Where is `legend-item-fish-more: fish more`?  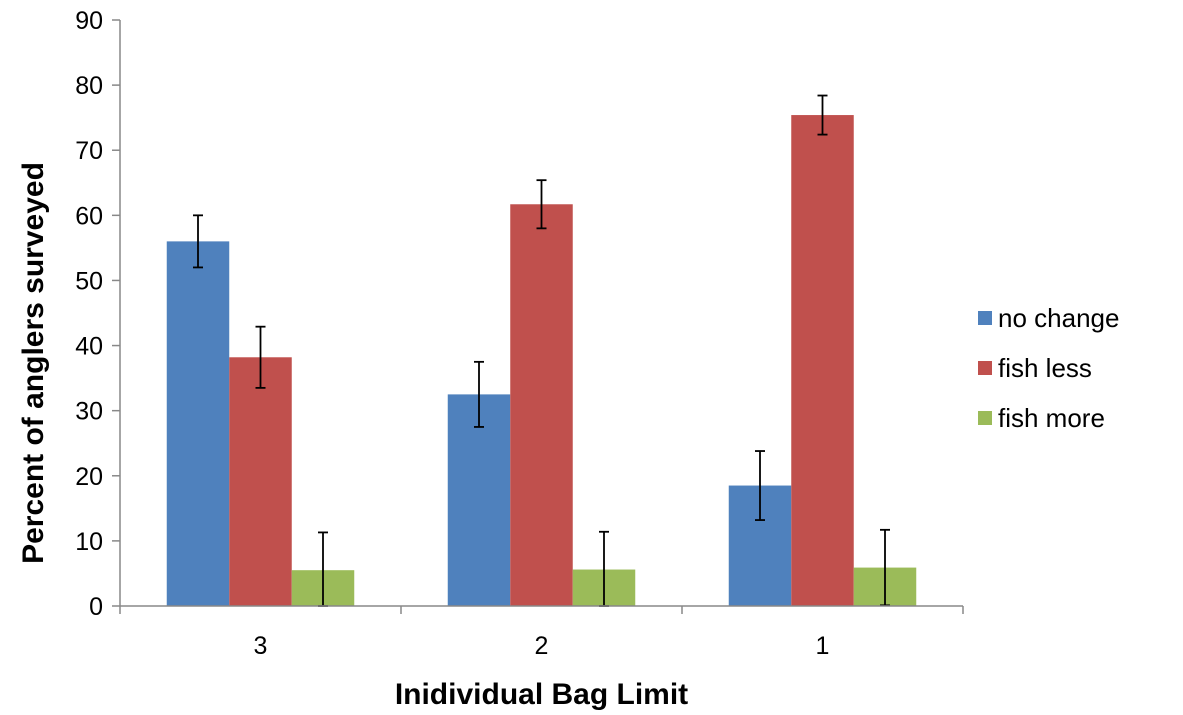 legend-item-fish-more: fish more is located at coordinates (1041, 418).